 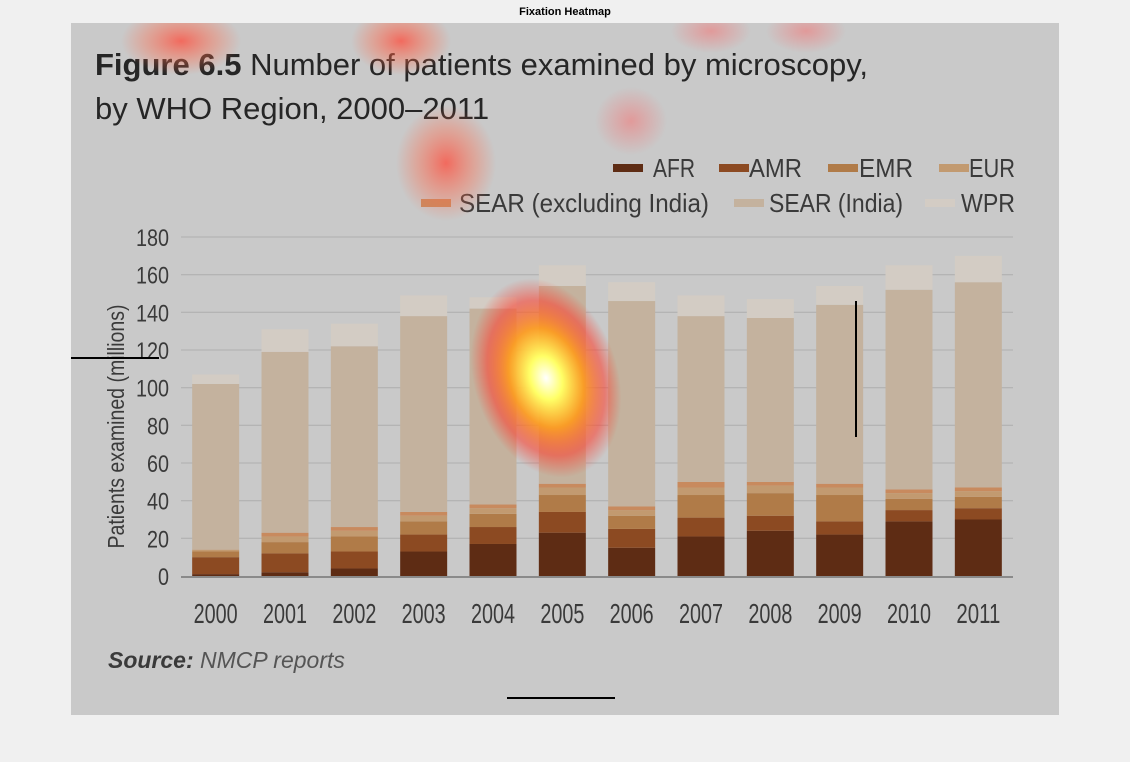 I want to click on legend-label: AMR, so click(x=775, y=168).